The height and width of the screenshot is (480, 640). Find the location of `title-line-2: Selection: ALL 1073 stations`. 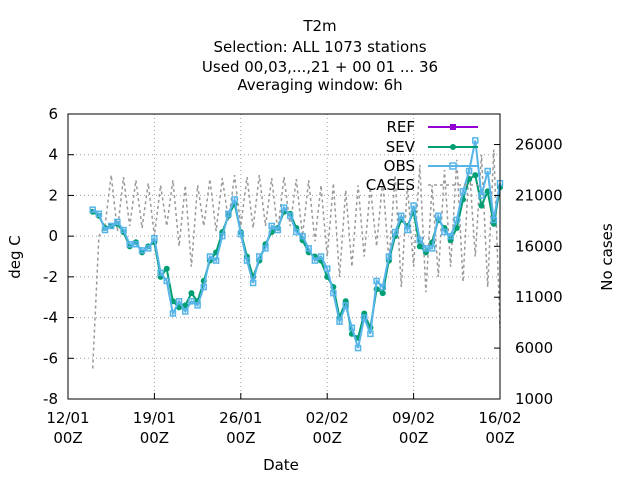

title-line-2: Selection: ALL 1073 stations is located at coordinates (319, 47).